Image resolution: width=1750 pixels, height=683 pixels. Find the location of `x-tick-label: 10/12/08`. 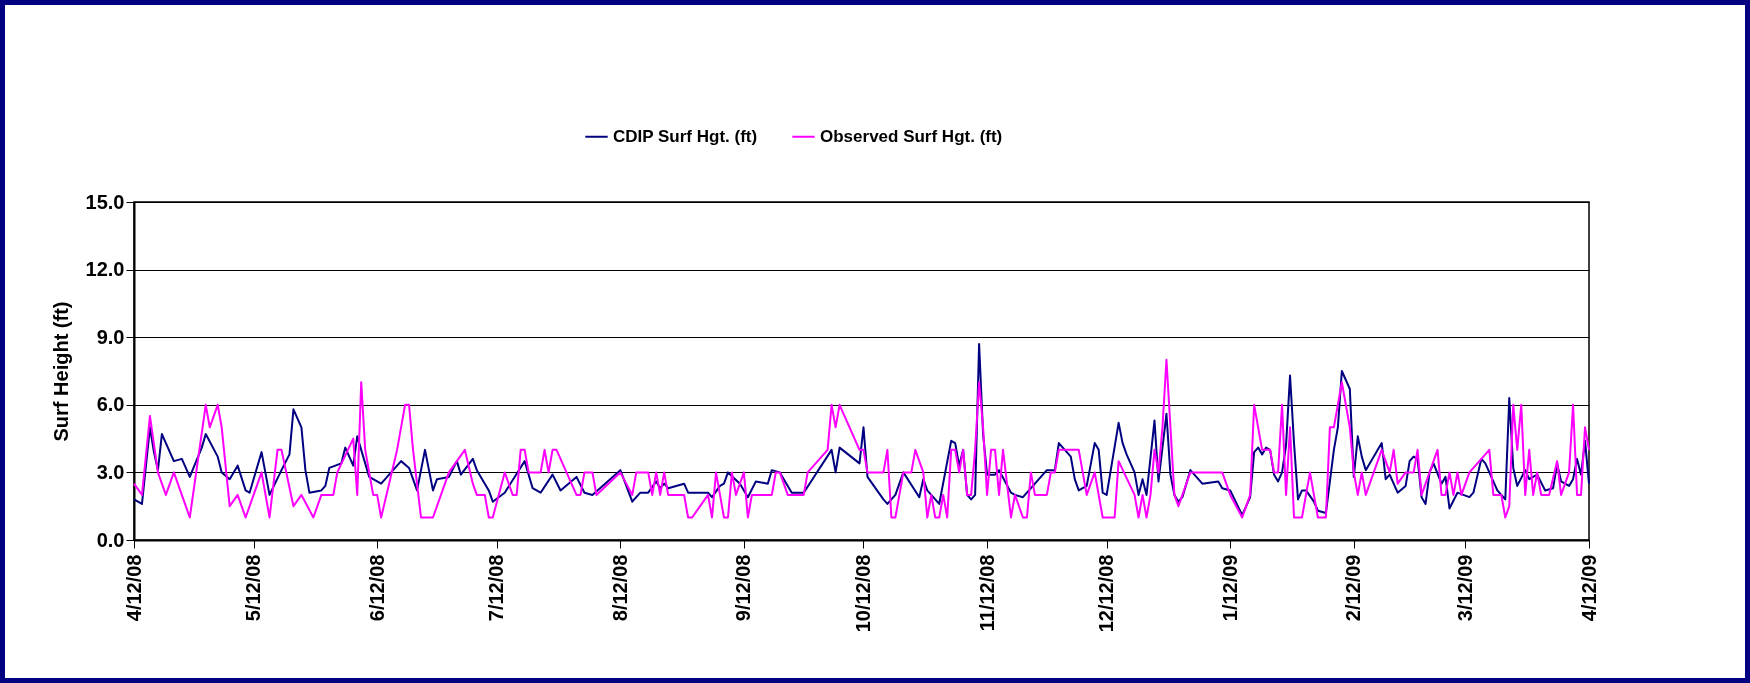

x-tick-label: 10/12/08 is located at coordinates (862, 593).